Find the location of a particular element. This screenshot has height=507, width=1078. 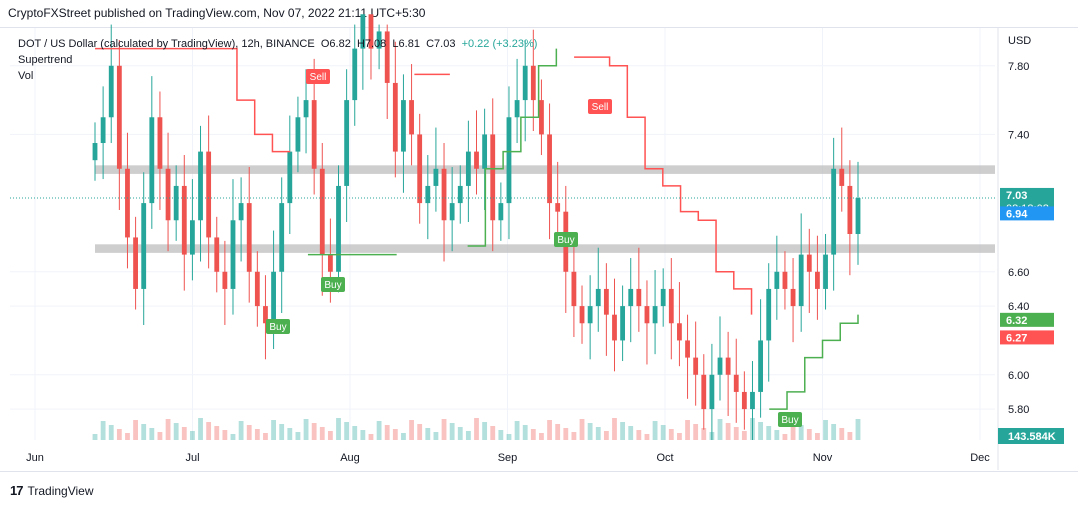

legend-indicator-supertrend: Supertrend is located at coordinates (45, 60).